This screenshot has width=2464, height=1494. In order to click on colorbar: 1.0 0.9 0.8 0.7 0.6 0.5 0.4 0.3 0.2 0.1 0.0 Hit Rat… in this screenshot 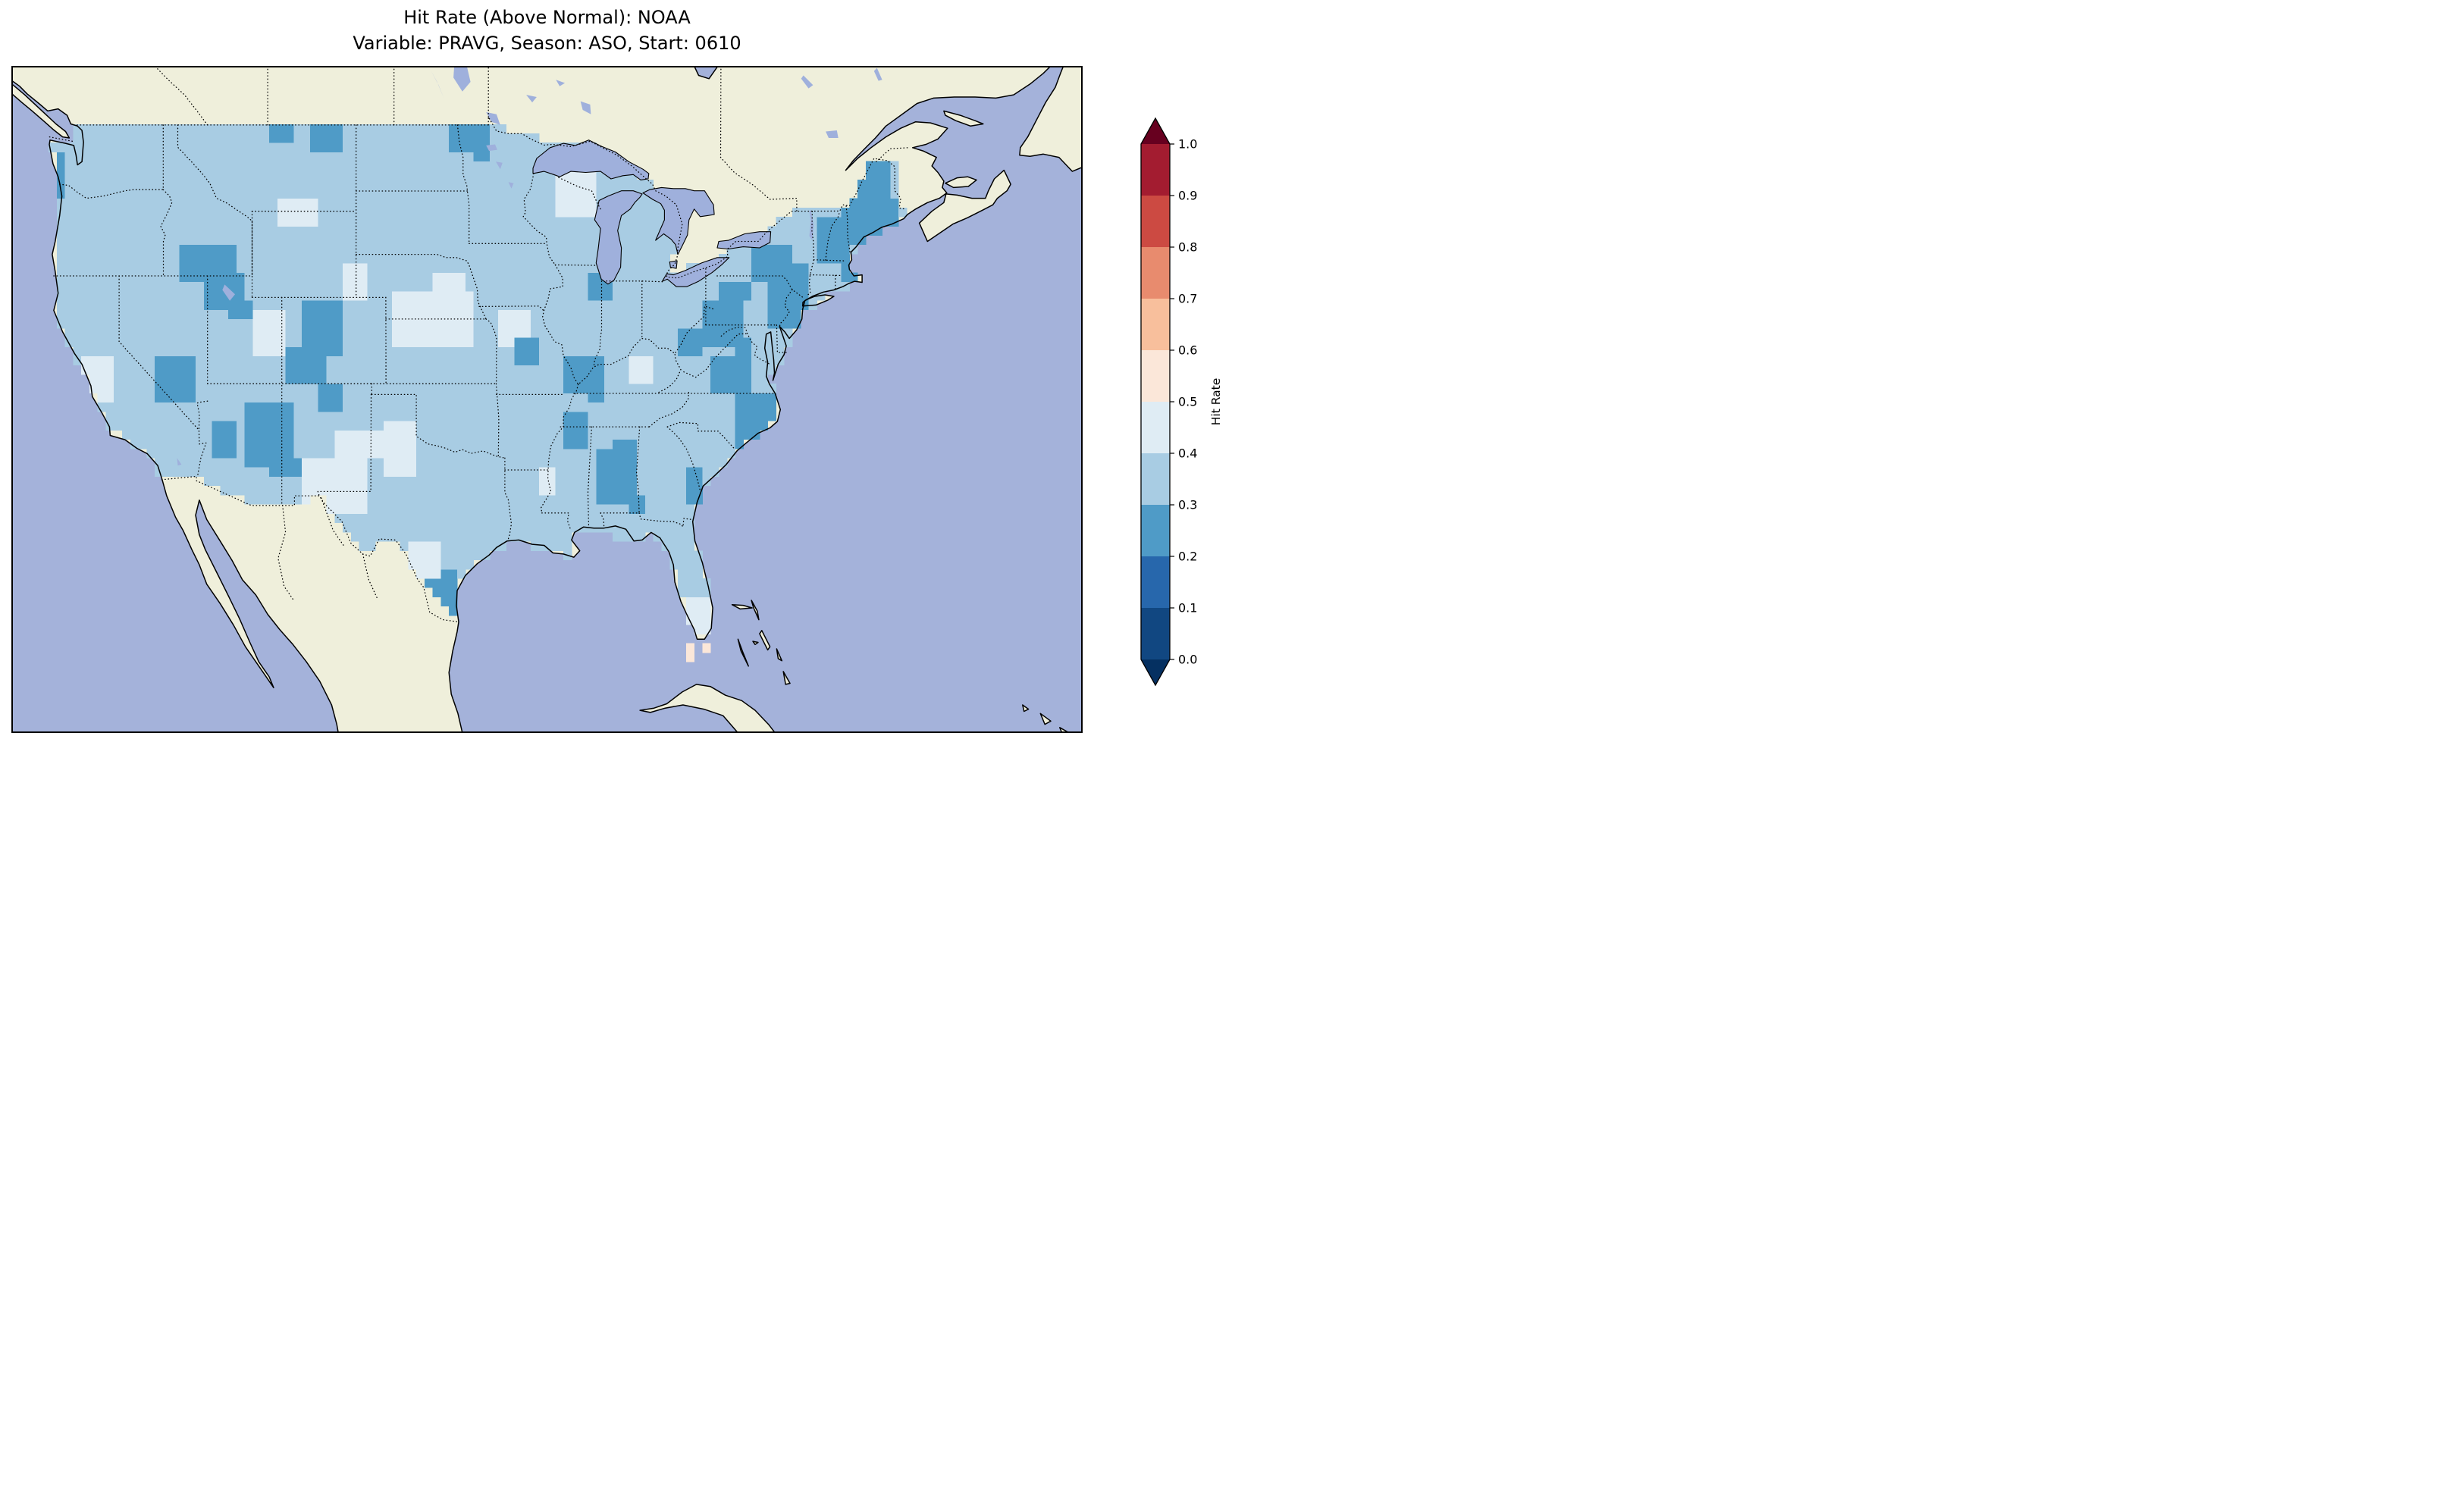, I will do `click(1183, 414)`.